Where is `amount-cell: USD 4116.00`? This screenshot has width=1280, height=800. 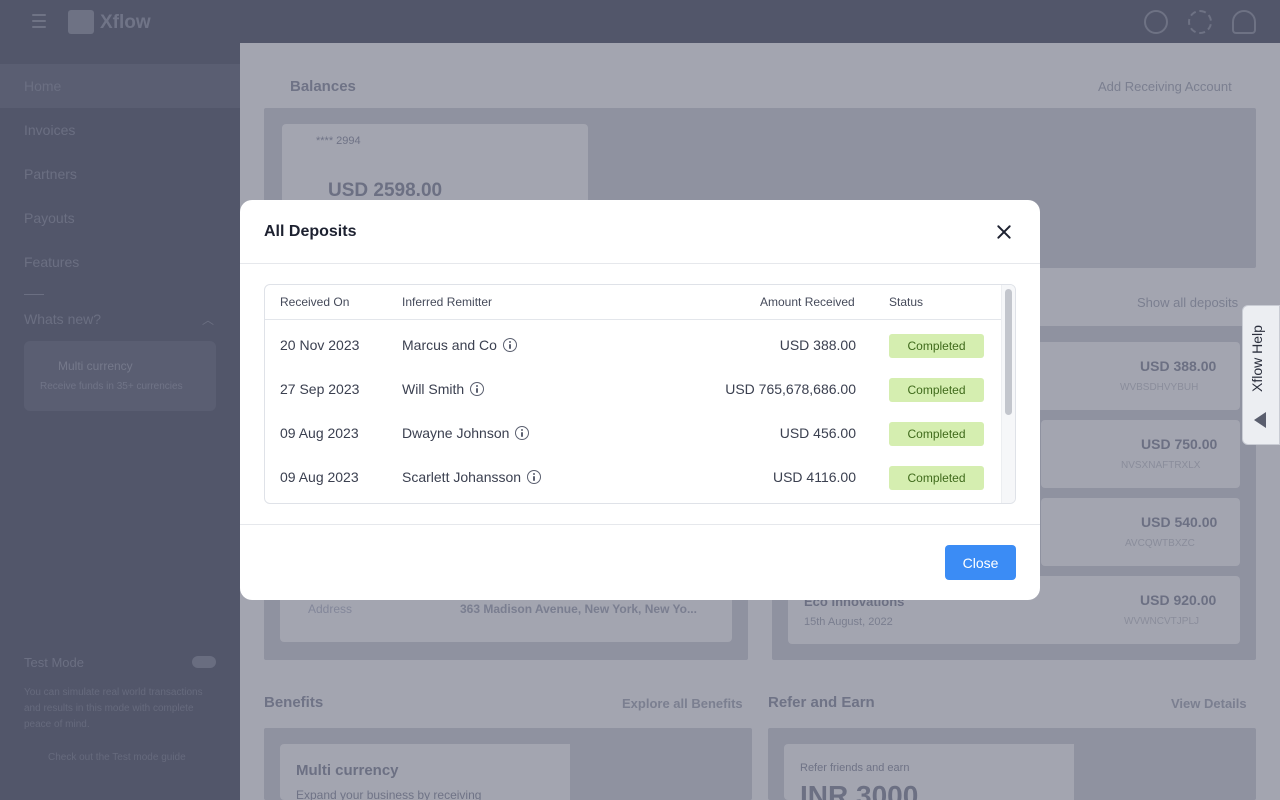 amount-cell: USD 4116.00 is located at coordinates (814, 477).